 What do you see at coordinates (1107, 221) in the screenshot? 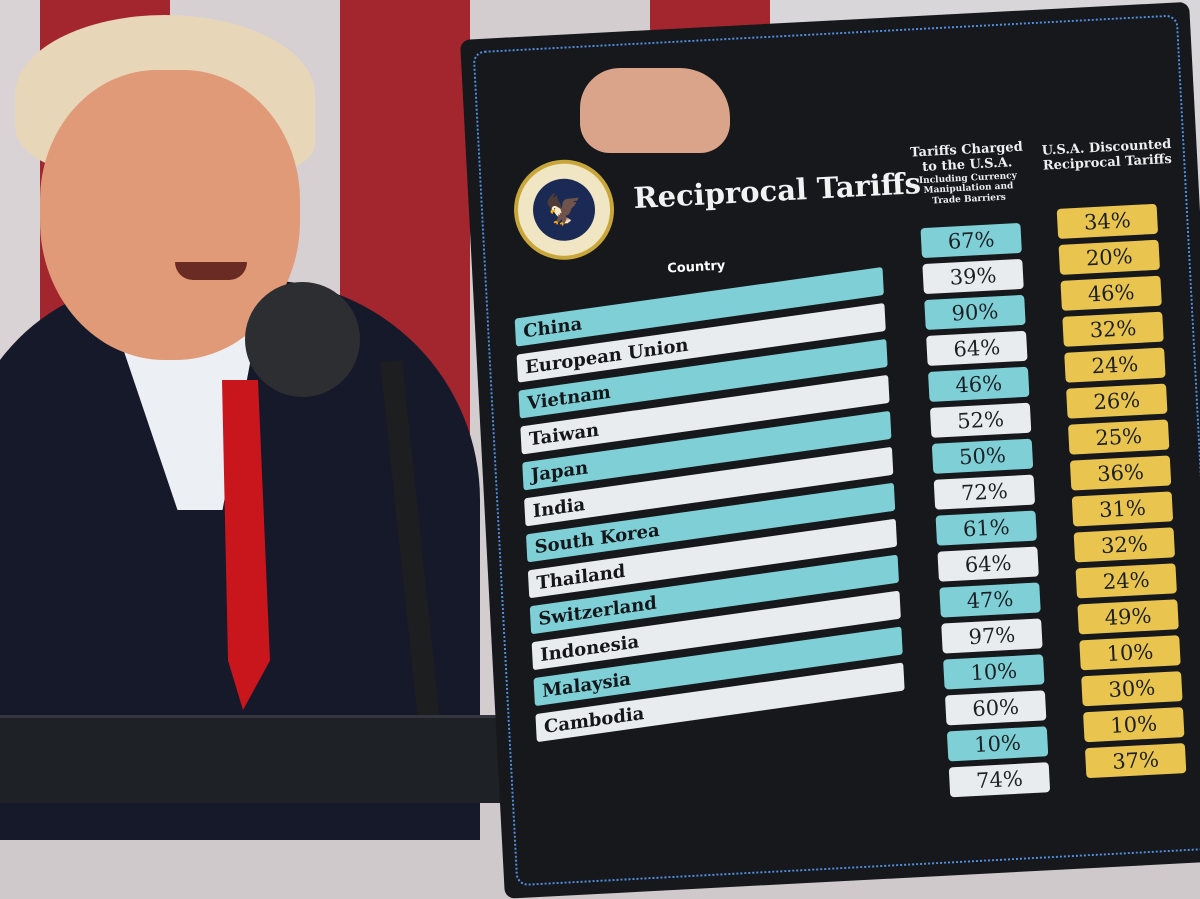
I see `discounted-tariff-cell: 34%` at bounding box center [1107, 221].